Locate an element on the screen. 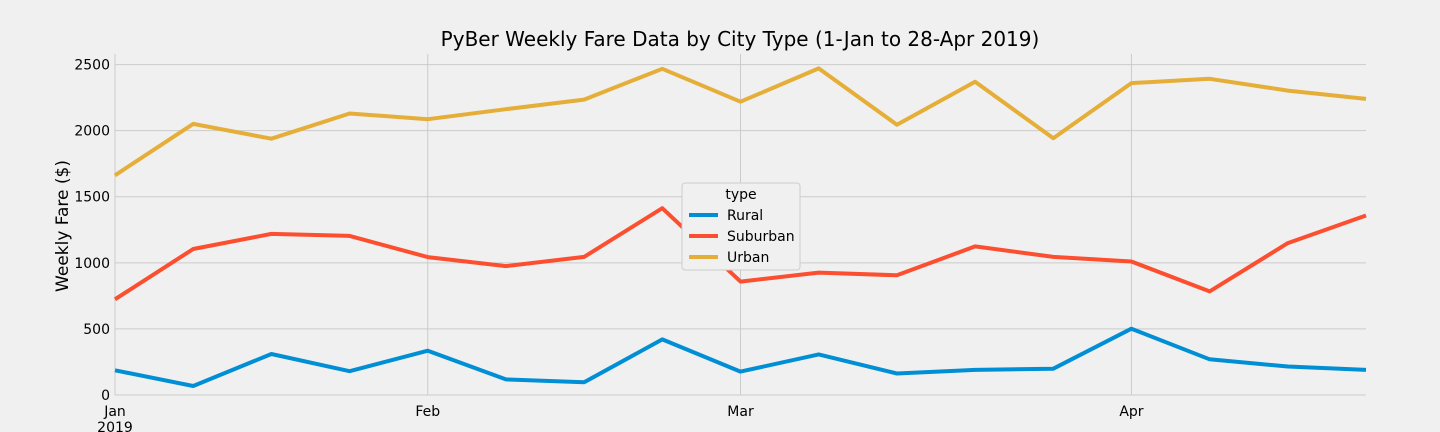 This screenshot has width=1440, height=432. legend-entry: Suburban is located at coordinates (761, 237).